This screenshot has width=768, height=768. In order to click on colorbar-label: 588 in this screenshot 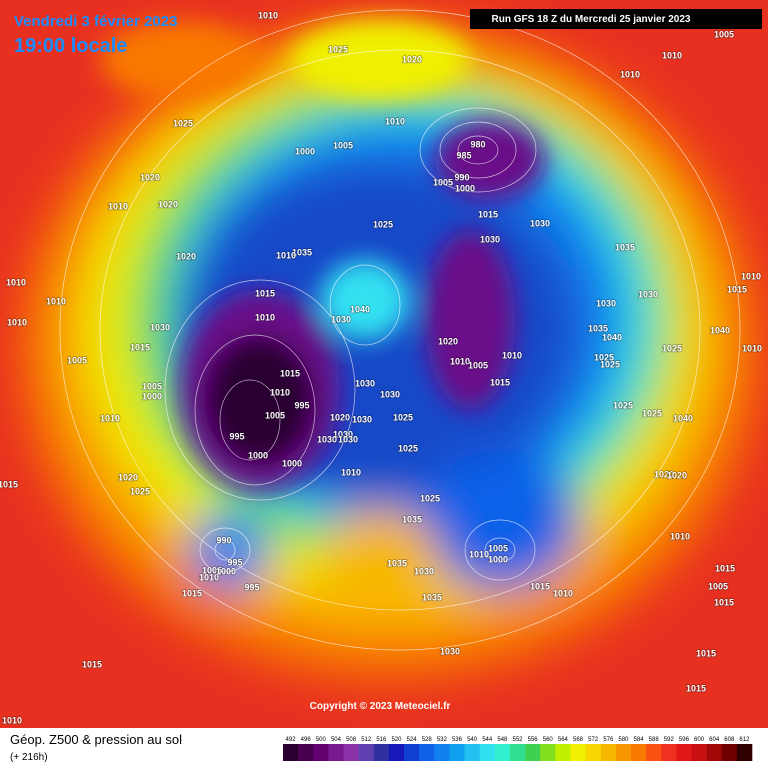, I will do `click(654, 740)`.